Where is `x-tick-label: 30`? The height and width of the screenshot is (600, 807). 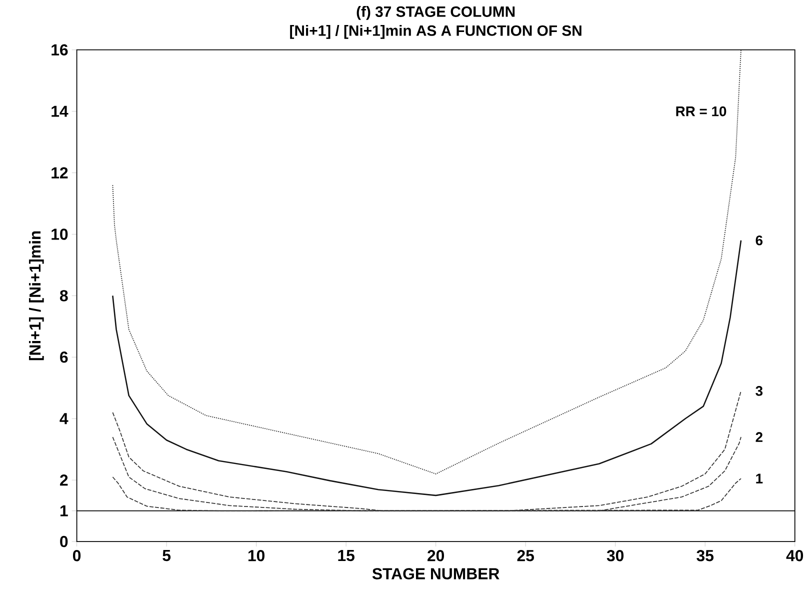
x-tick-label: 30 is located at coordinates (615, 556).